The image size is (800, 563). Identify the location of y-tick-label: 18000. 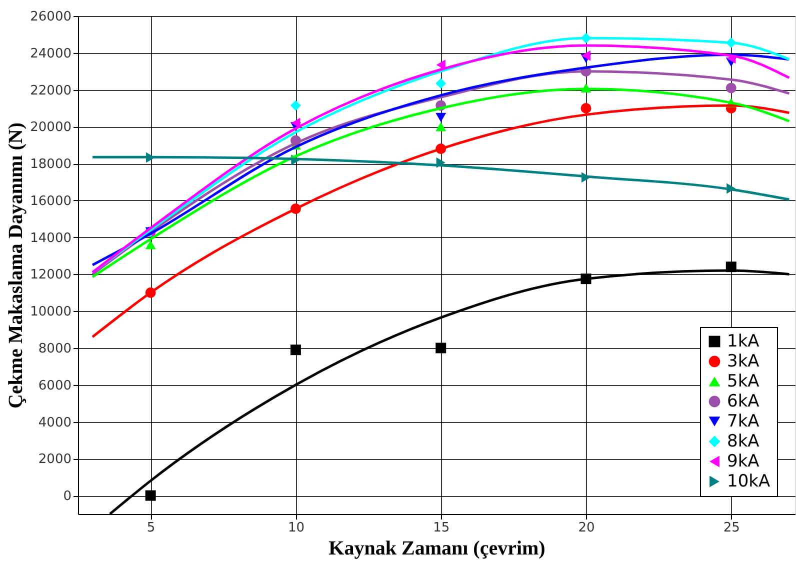
(51, 164).